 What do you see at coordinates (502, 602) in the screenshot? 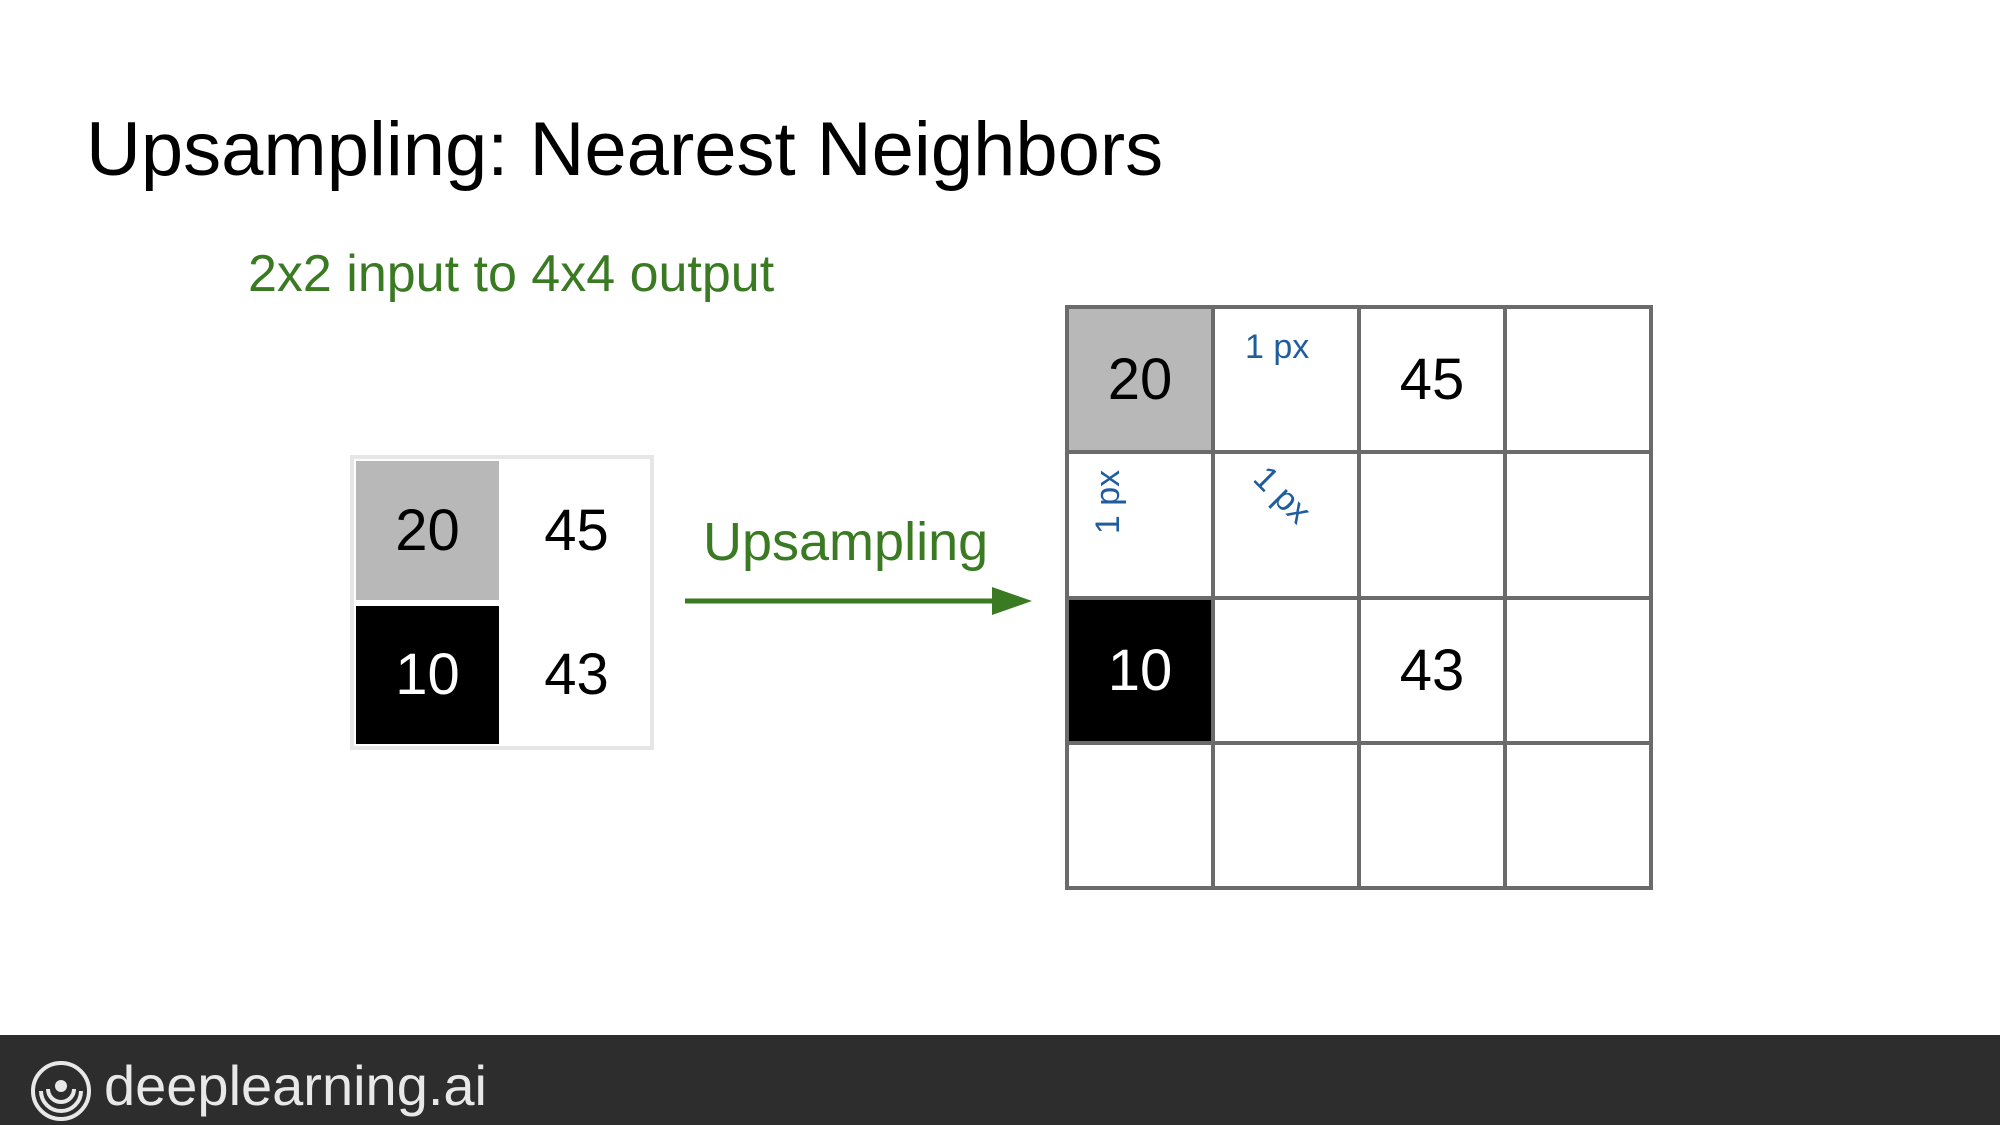
I see `input-grid: 20 45 10 43` at bounding box center [502, 602].